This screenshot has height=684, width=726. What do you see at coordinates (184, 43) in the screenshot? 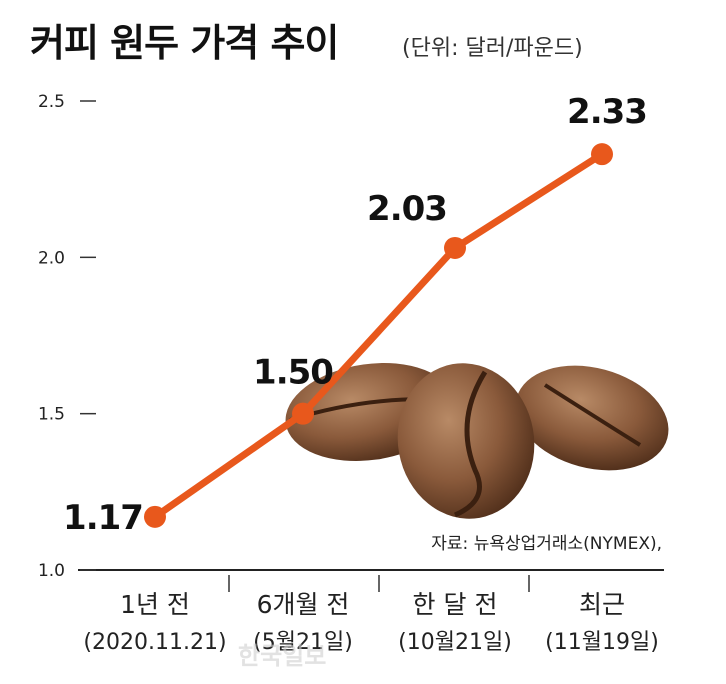
I see `chart-title: 커피 원두 가격 추이` at bounding box center [184, 43].